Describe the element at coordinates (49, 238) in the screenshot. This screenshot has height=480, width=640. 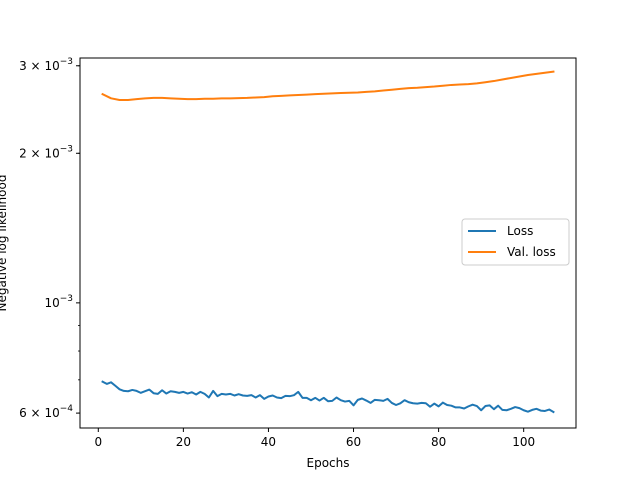
I see `y-axis-ticks: 6 × 10−4 10−3 2 × 10−3 3 × 10−3` at that location.